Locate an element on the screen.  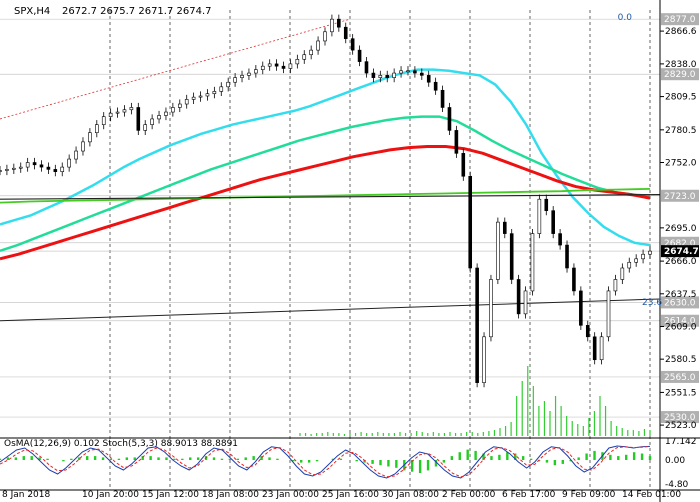
x-tick-label: 14 Feb 01:00 is located at coordinates (651, 495).